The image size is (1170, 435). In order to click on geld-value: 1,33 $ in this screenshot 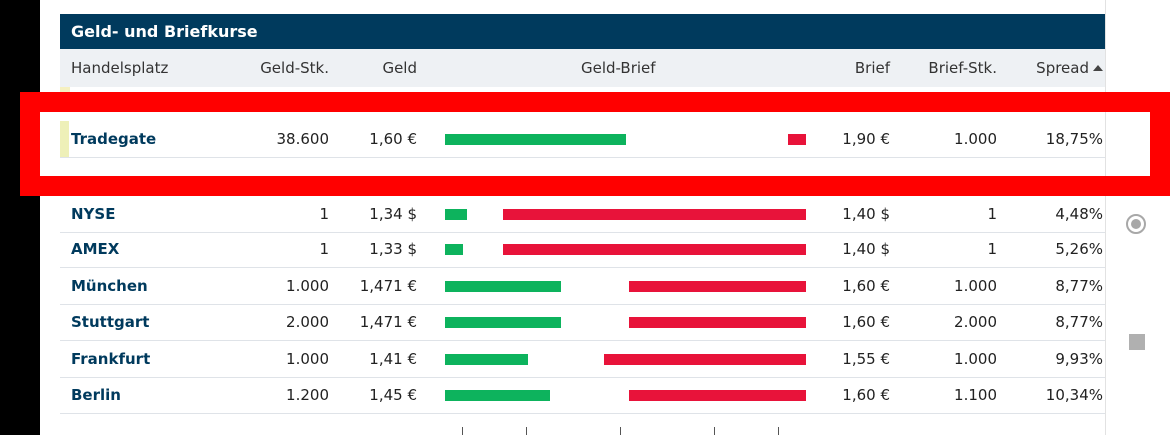, I will do `click(393, 249)`.